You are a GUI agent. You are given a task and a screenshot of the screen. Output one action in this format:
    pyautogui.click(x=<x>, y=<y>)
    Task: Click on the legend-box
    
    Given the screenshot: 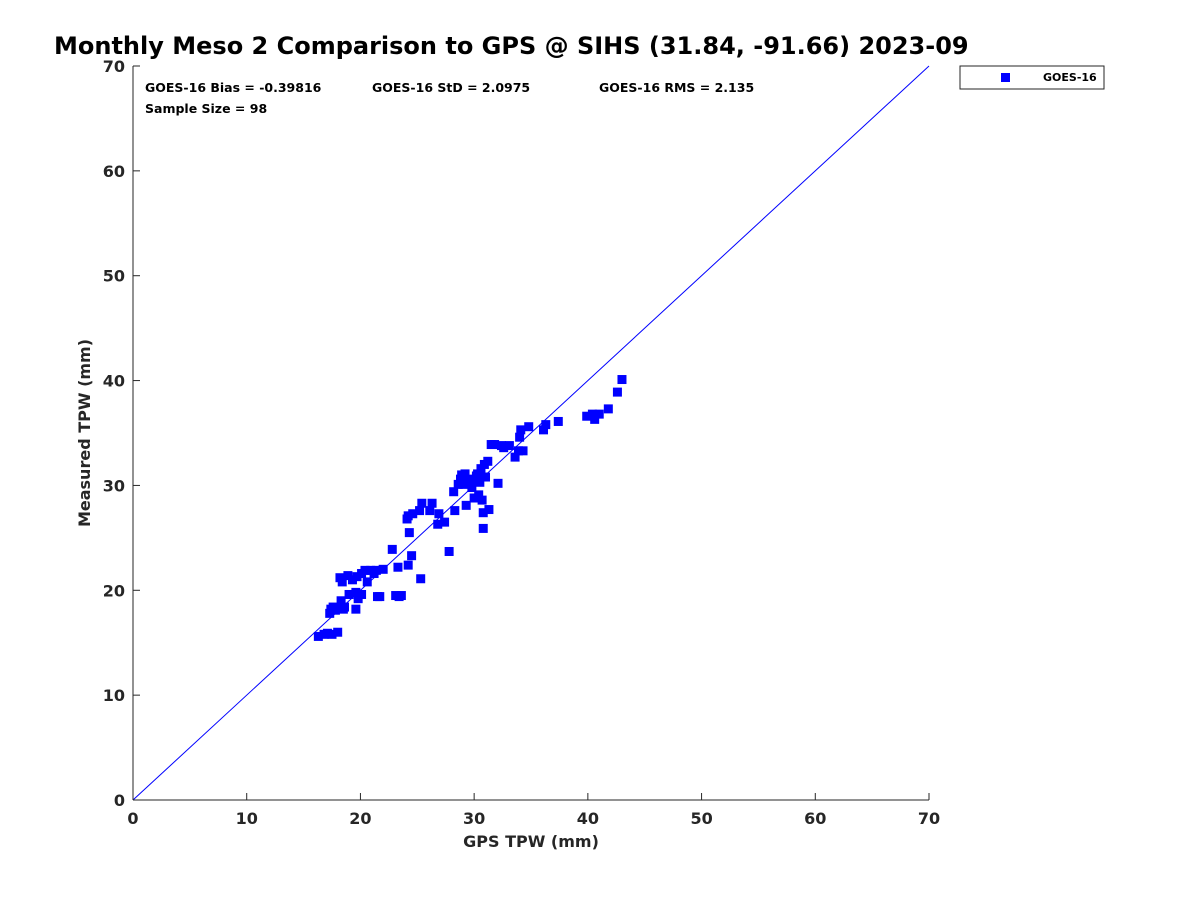 What is the action you would take?
    pyautogui.click(x=1032, y=77)
    